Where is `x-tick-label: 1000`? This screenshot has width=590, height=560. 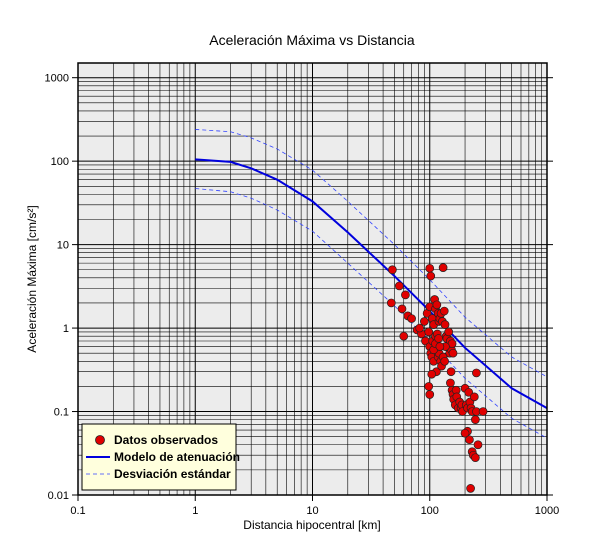 x-tick-label: 1000 is located at coordinates (547, 511).